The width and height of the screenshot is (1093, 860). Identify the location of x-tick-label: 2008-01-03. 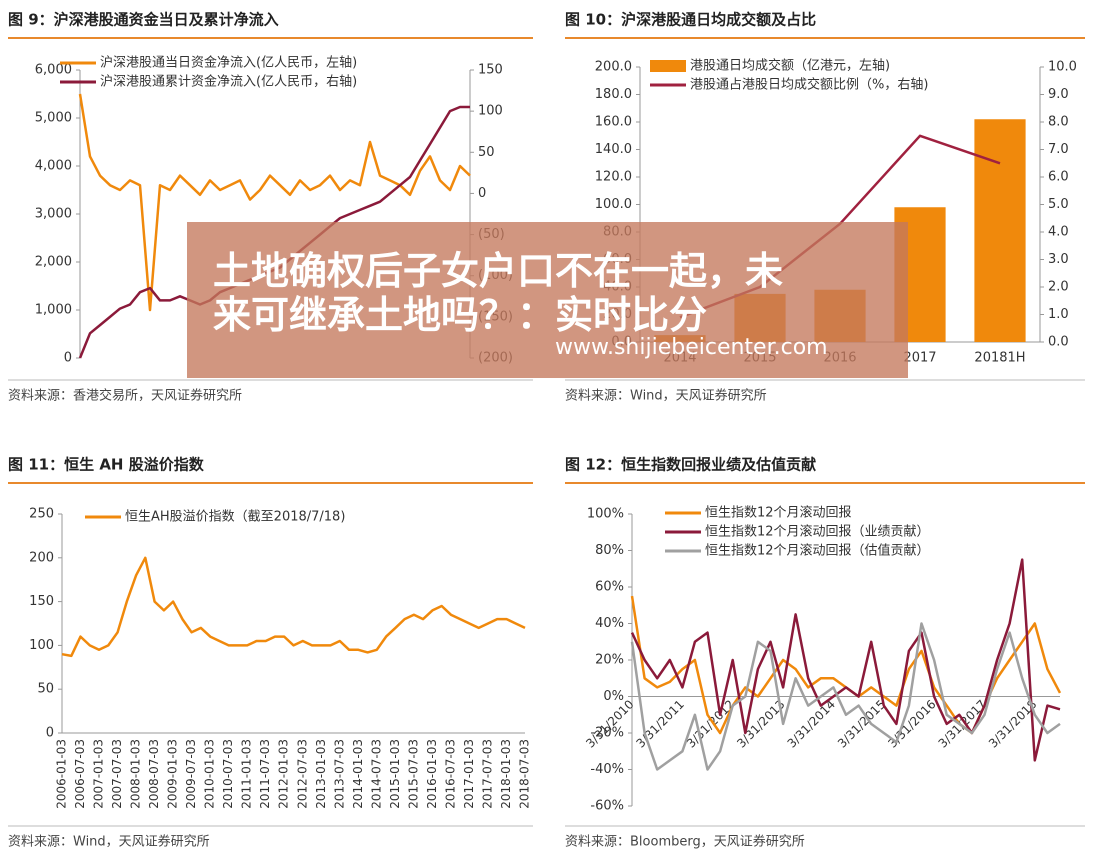
(136, 774).